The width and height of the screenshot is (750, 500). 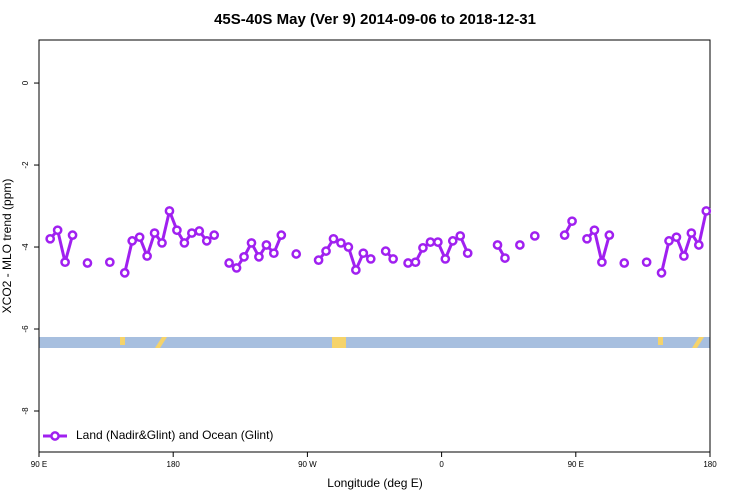 I want to click on y-tick-label: -4, so click(x=25, y=247).